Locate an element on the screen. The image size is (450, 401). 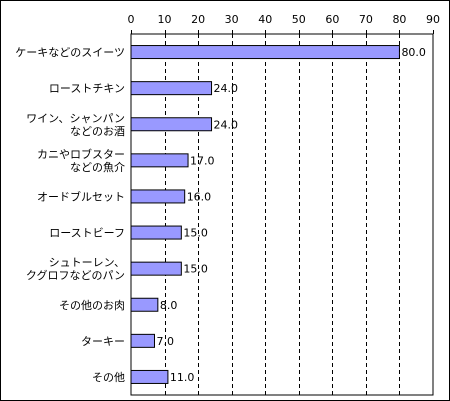
x-tick-label: 80 is located at coordinates (399, 19).